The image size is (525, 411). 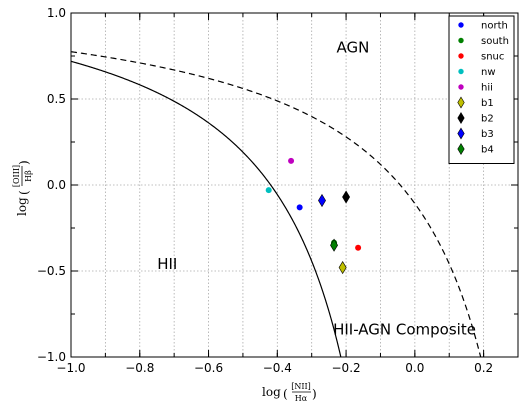 What do you see at coordinates (28, 176) in the screenshot?
I see `y-axis-label-denominator: Hβ` at bounding box center [28, 176].